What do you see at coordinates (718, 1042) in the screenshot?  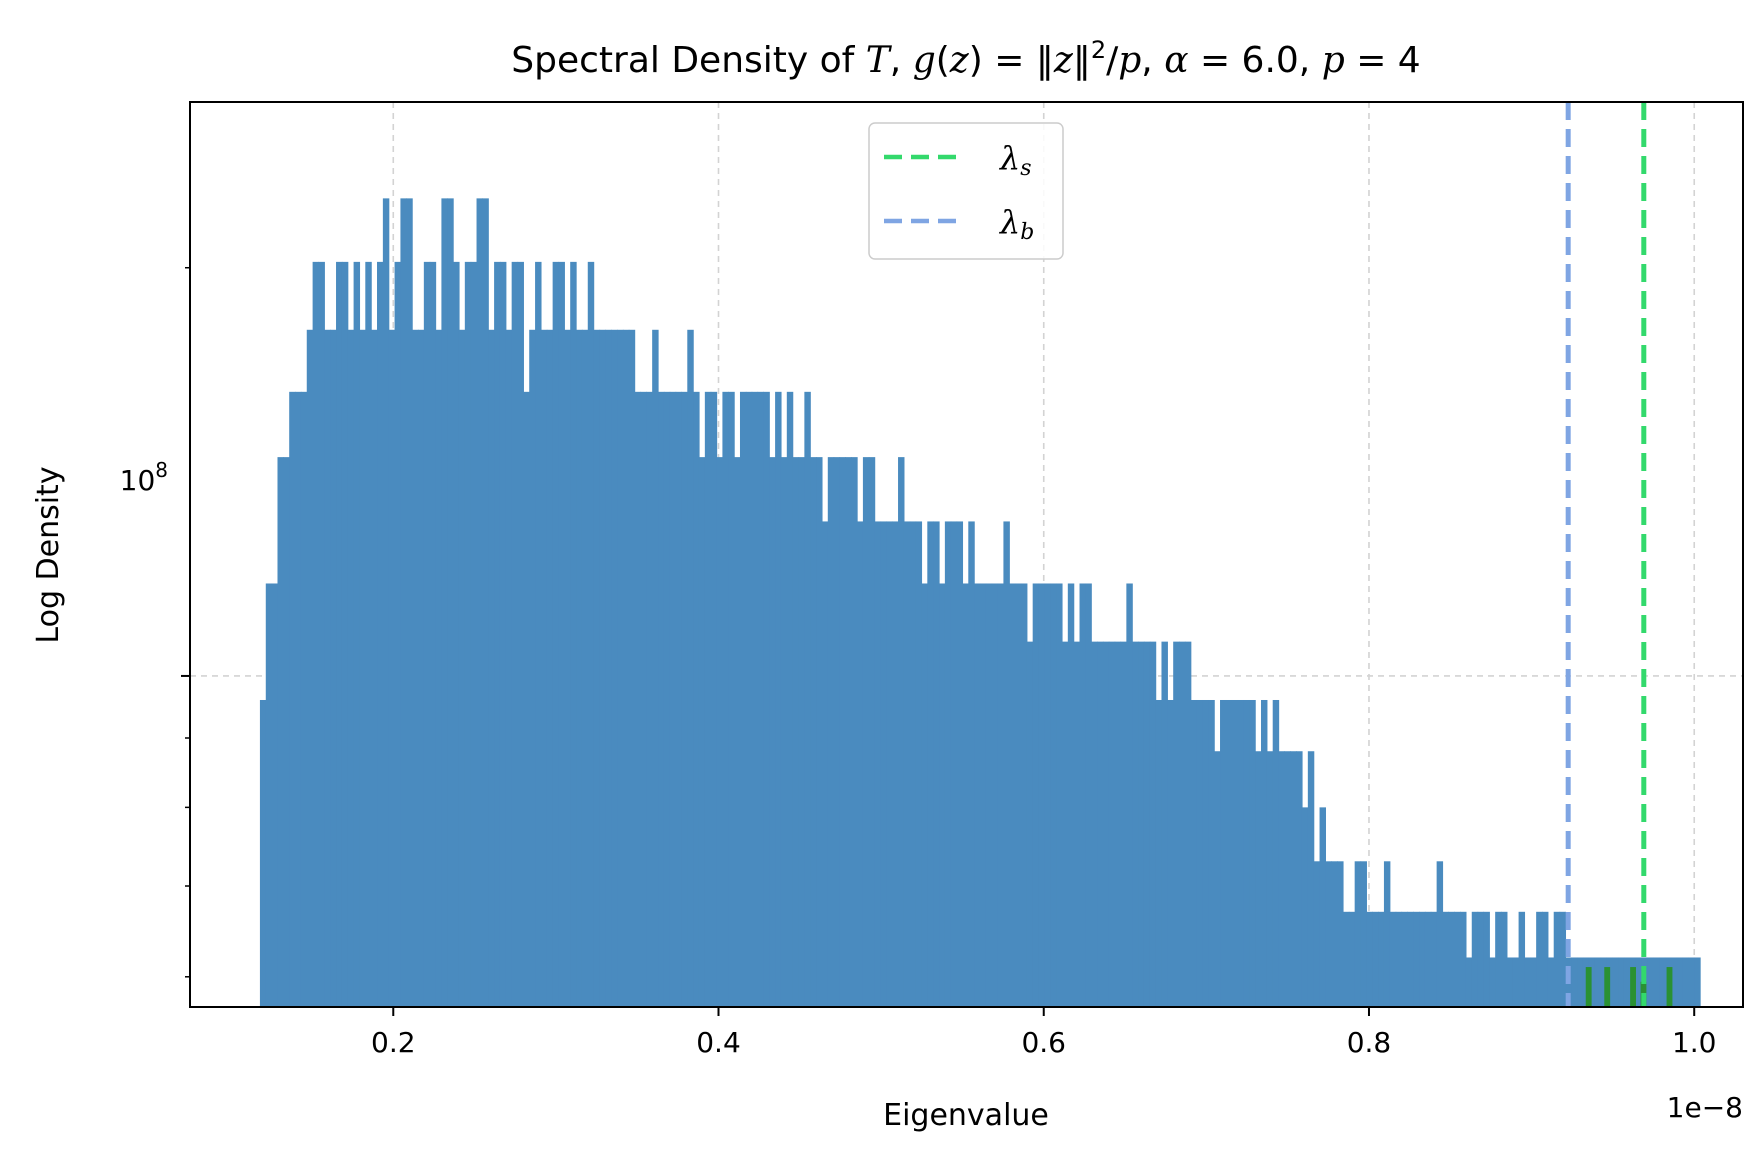 I see `x-tick-label: 0.4` at bounding box center [718, 1042].